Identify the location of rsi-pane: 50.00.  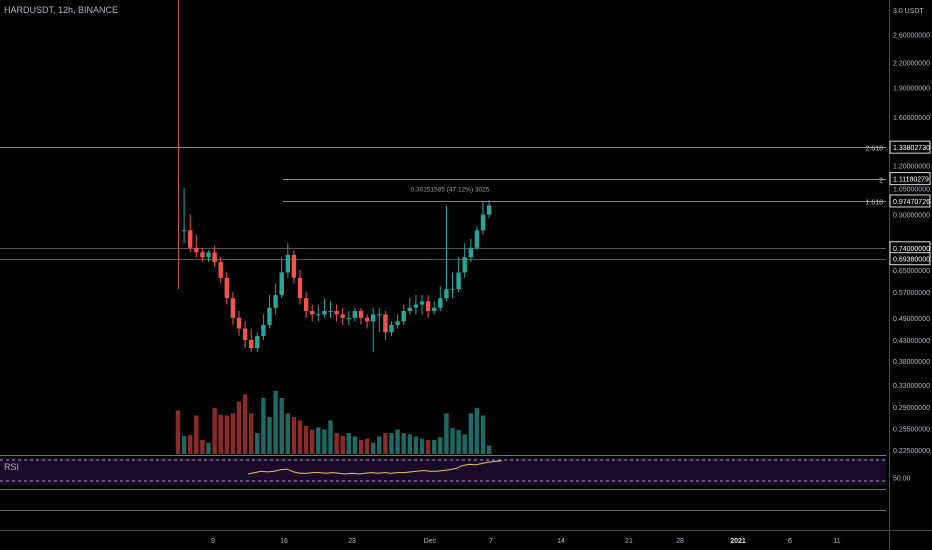
(455, 483).